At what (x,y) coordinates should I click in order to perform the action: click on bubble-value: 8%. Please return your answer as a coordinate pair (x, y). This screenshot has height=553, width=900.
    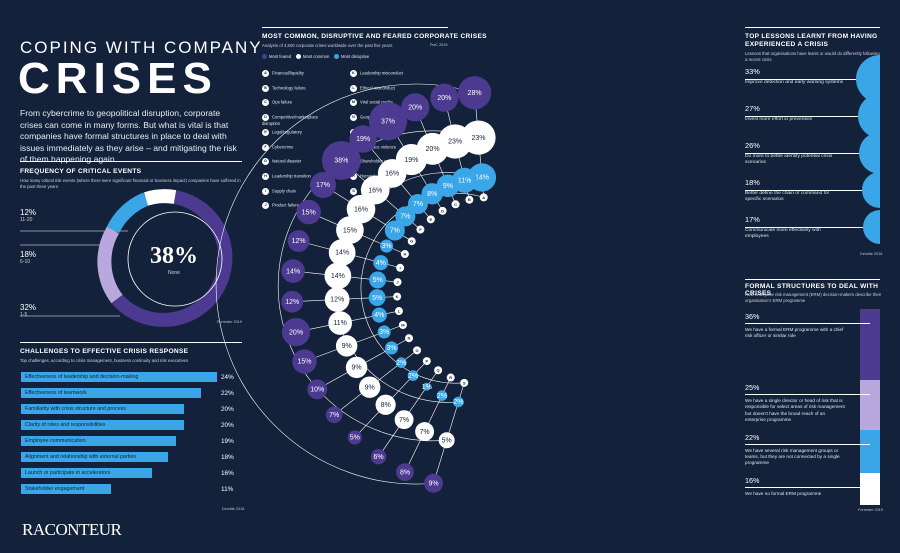
    Looking at the image, I should click on (432, 194).